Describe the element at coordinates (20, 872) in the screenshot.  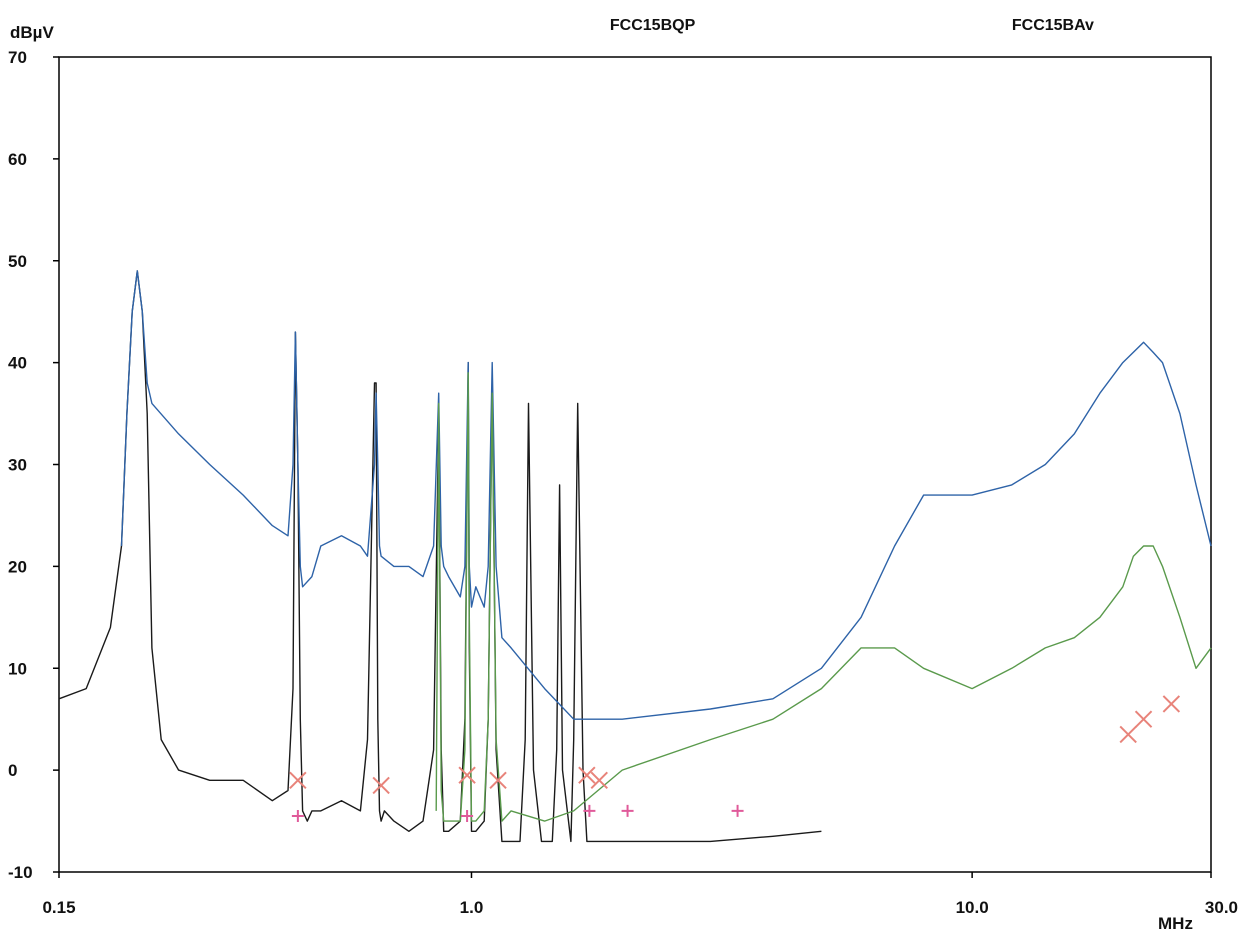
I see `y-tick-label: -10` at that location.